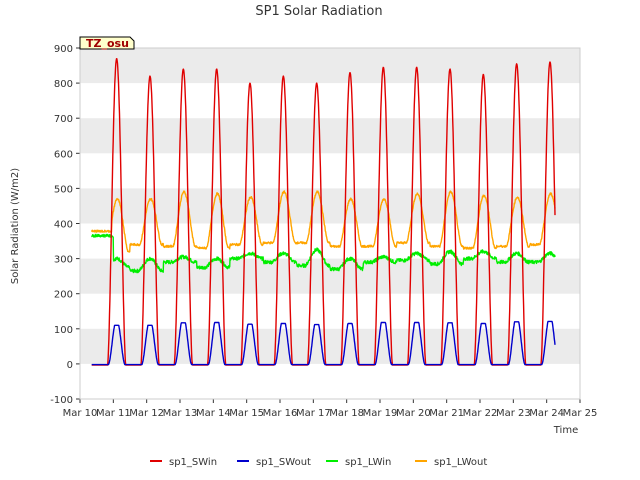 The width and height of the screenshot is (640, 480). Describe the element at coordinates (61, 400) in the screenshot. I see `y-tick-label: -100` at that location.